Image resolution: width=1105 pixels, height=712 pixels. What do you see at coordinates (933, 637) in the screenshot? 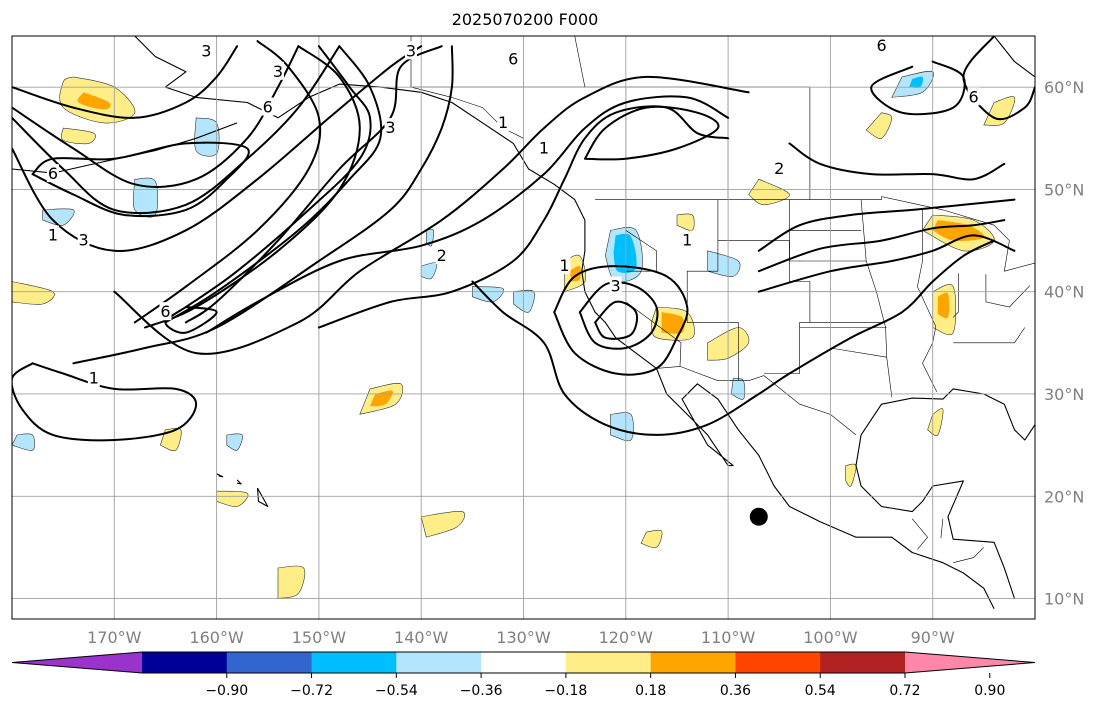
I see `lon-tick-label: 90°W` at bounding box center [933, 637].